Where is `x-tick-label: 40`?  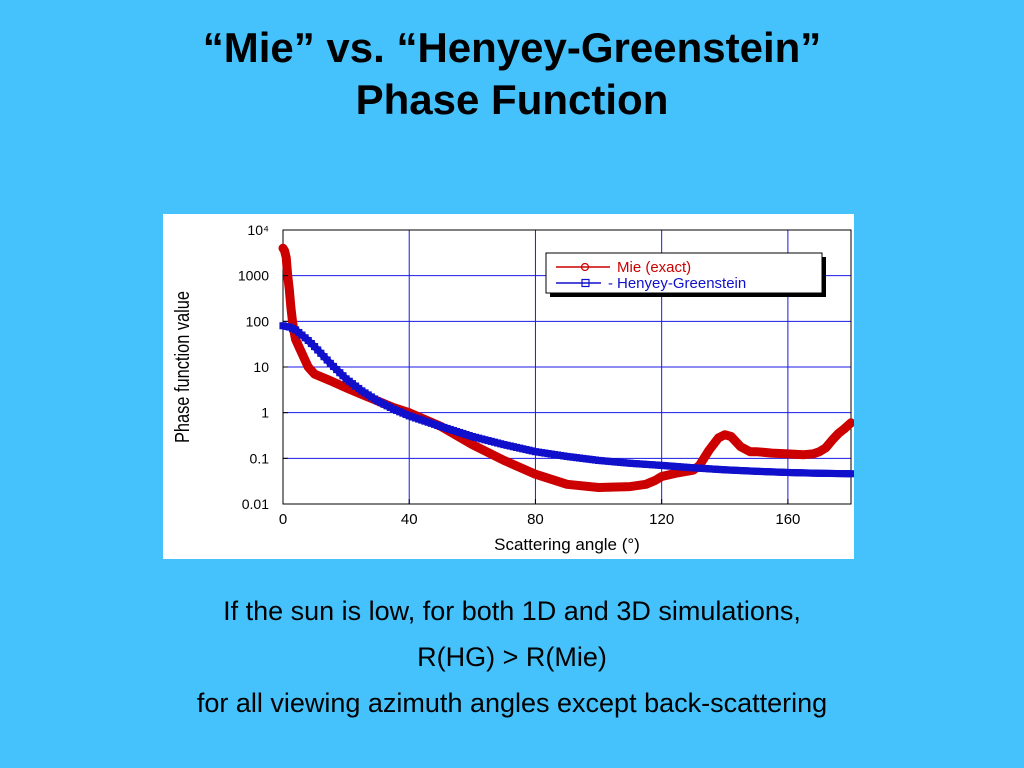 x-tick-label: 40 is located at coordinates (409, 519).